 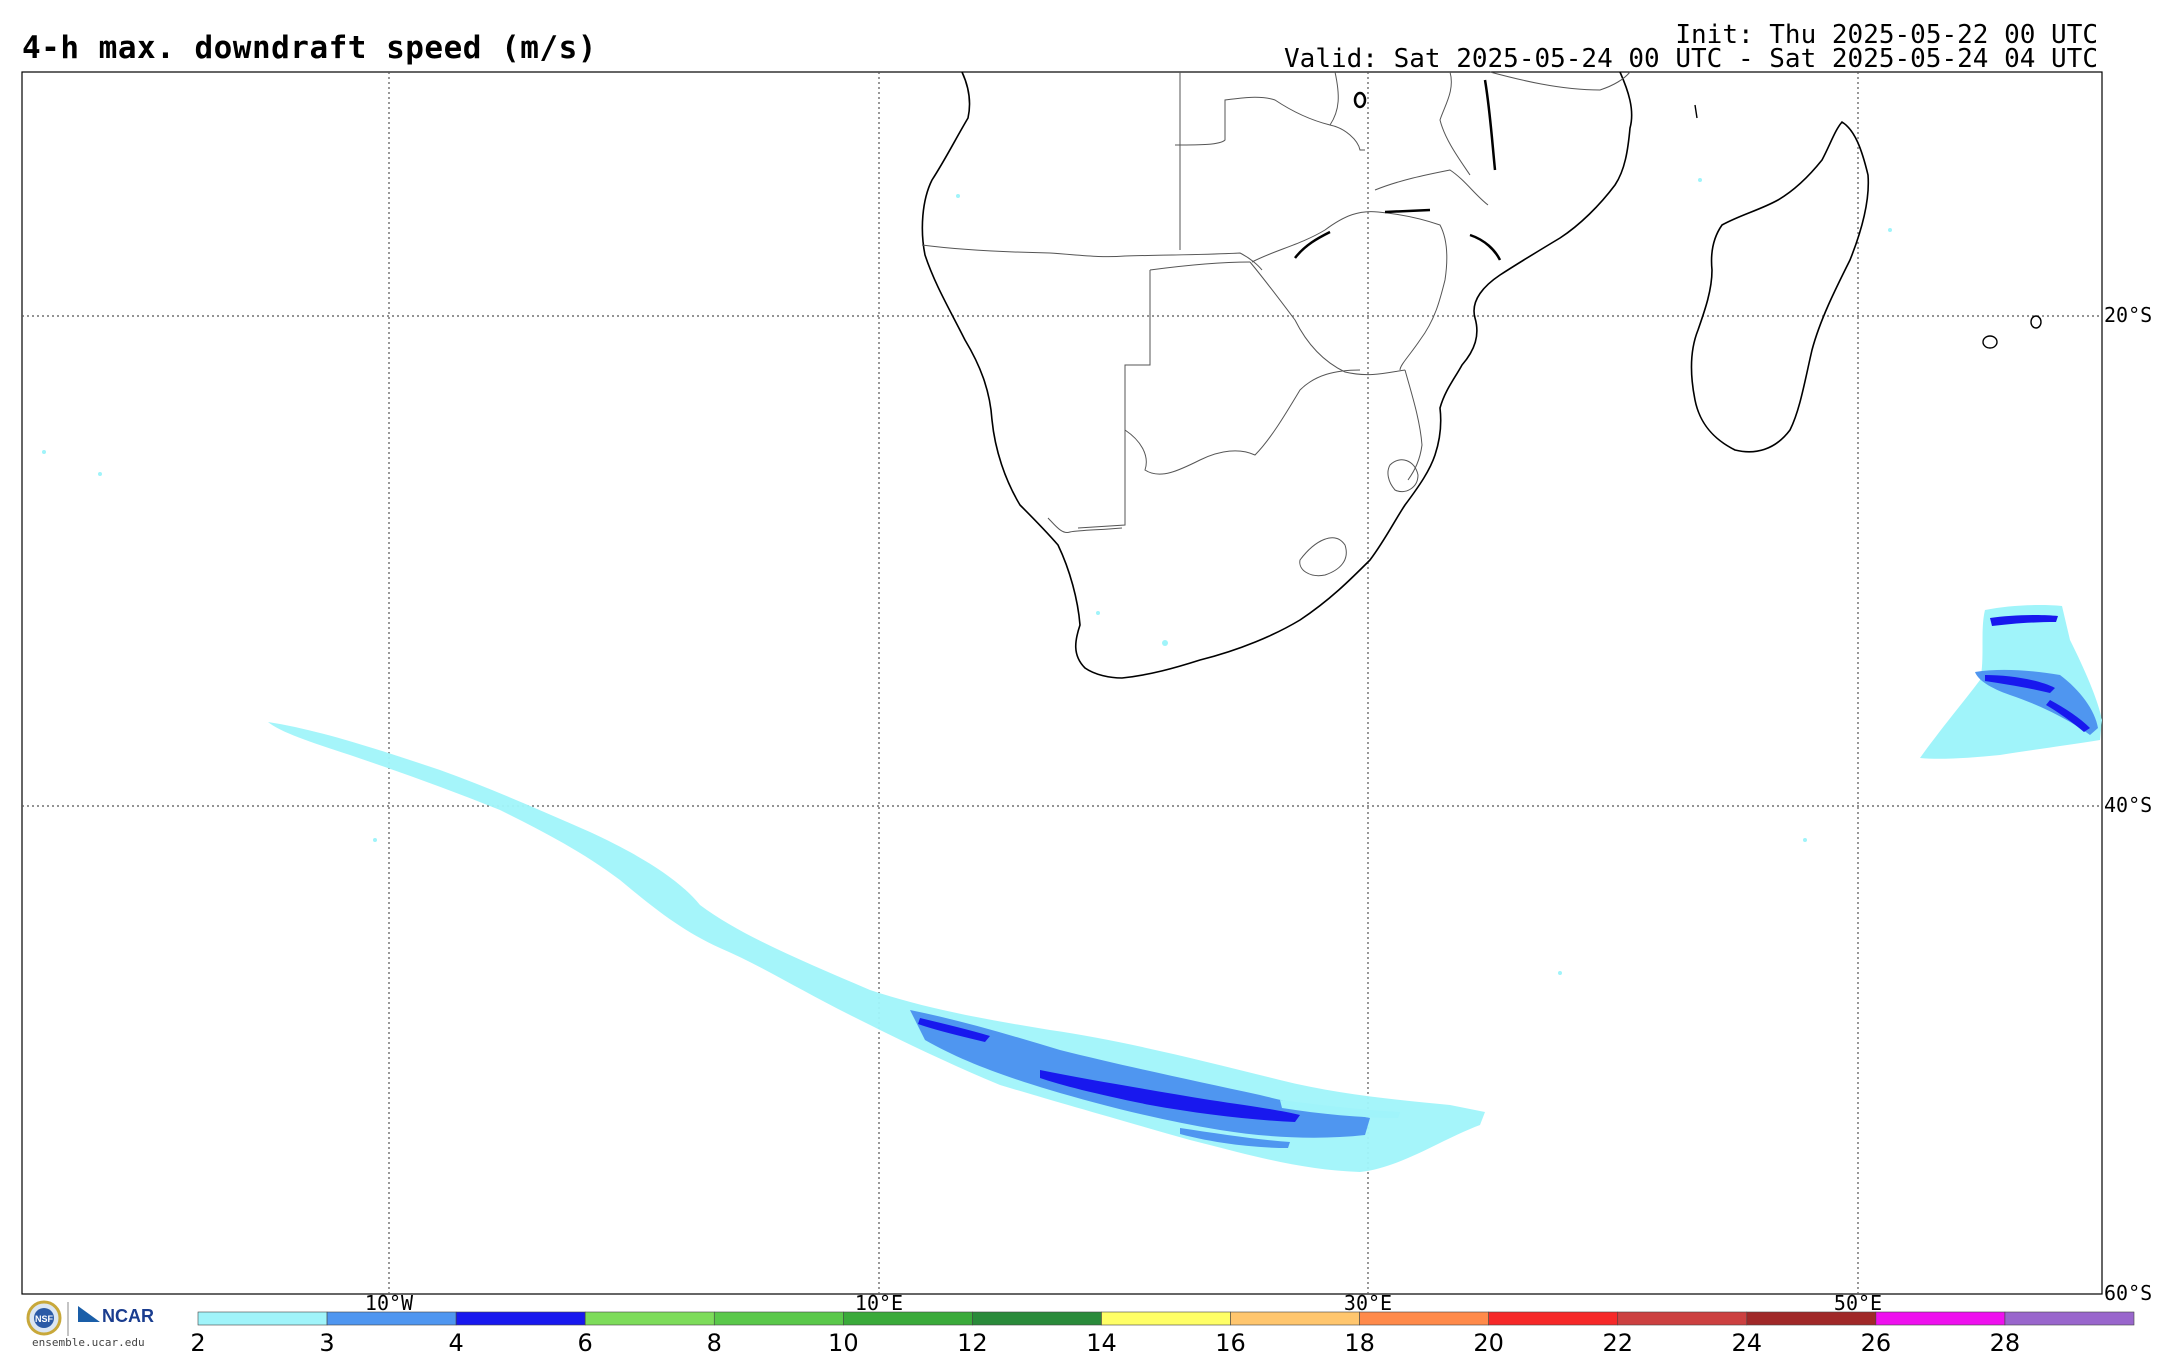 I want to click on colorbar-tick-label: 10, so click(x=843, y=1341).